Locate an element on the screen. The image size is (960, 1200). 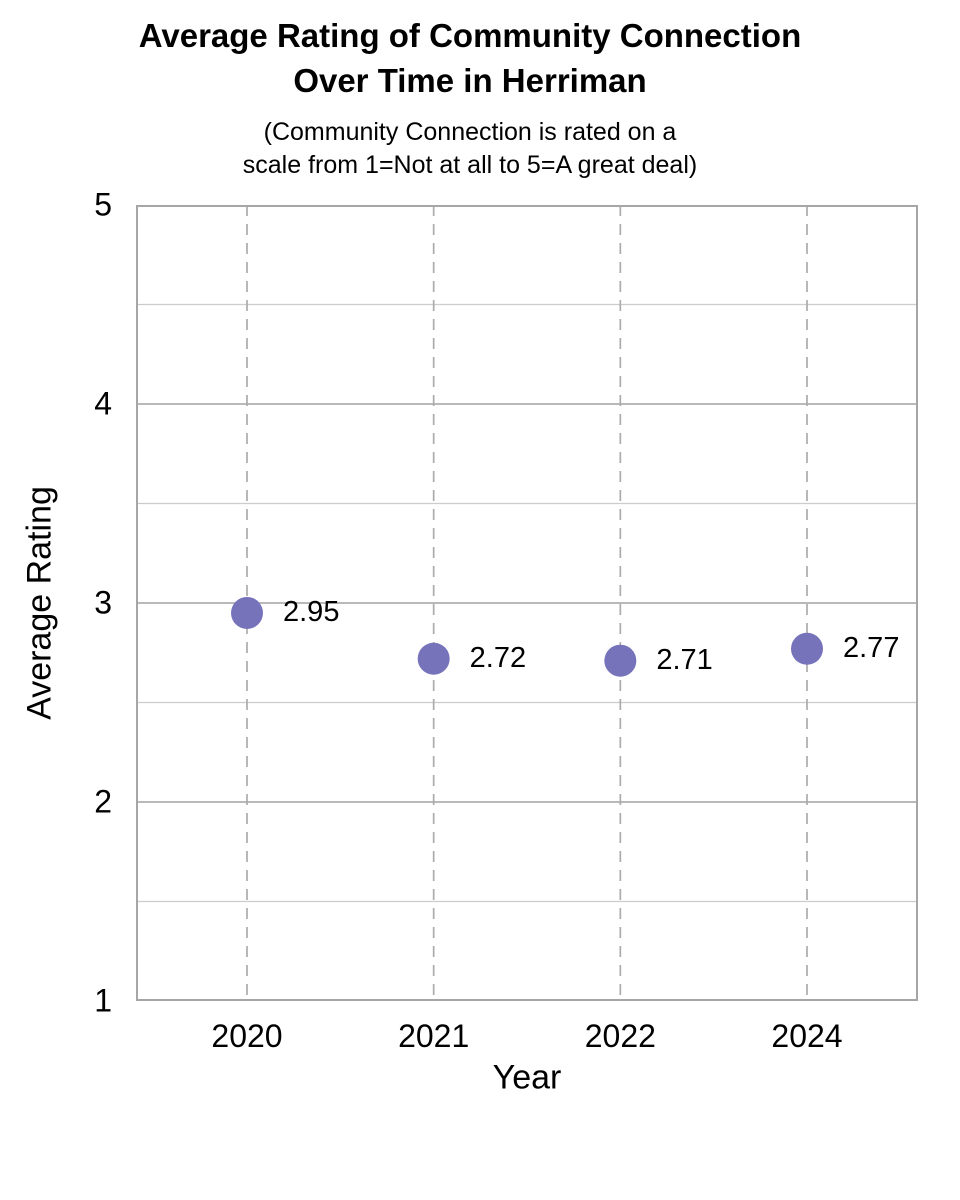
y-tick-4: 4 is located at coordinates (103, 403).